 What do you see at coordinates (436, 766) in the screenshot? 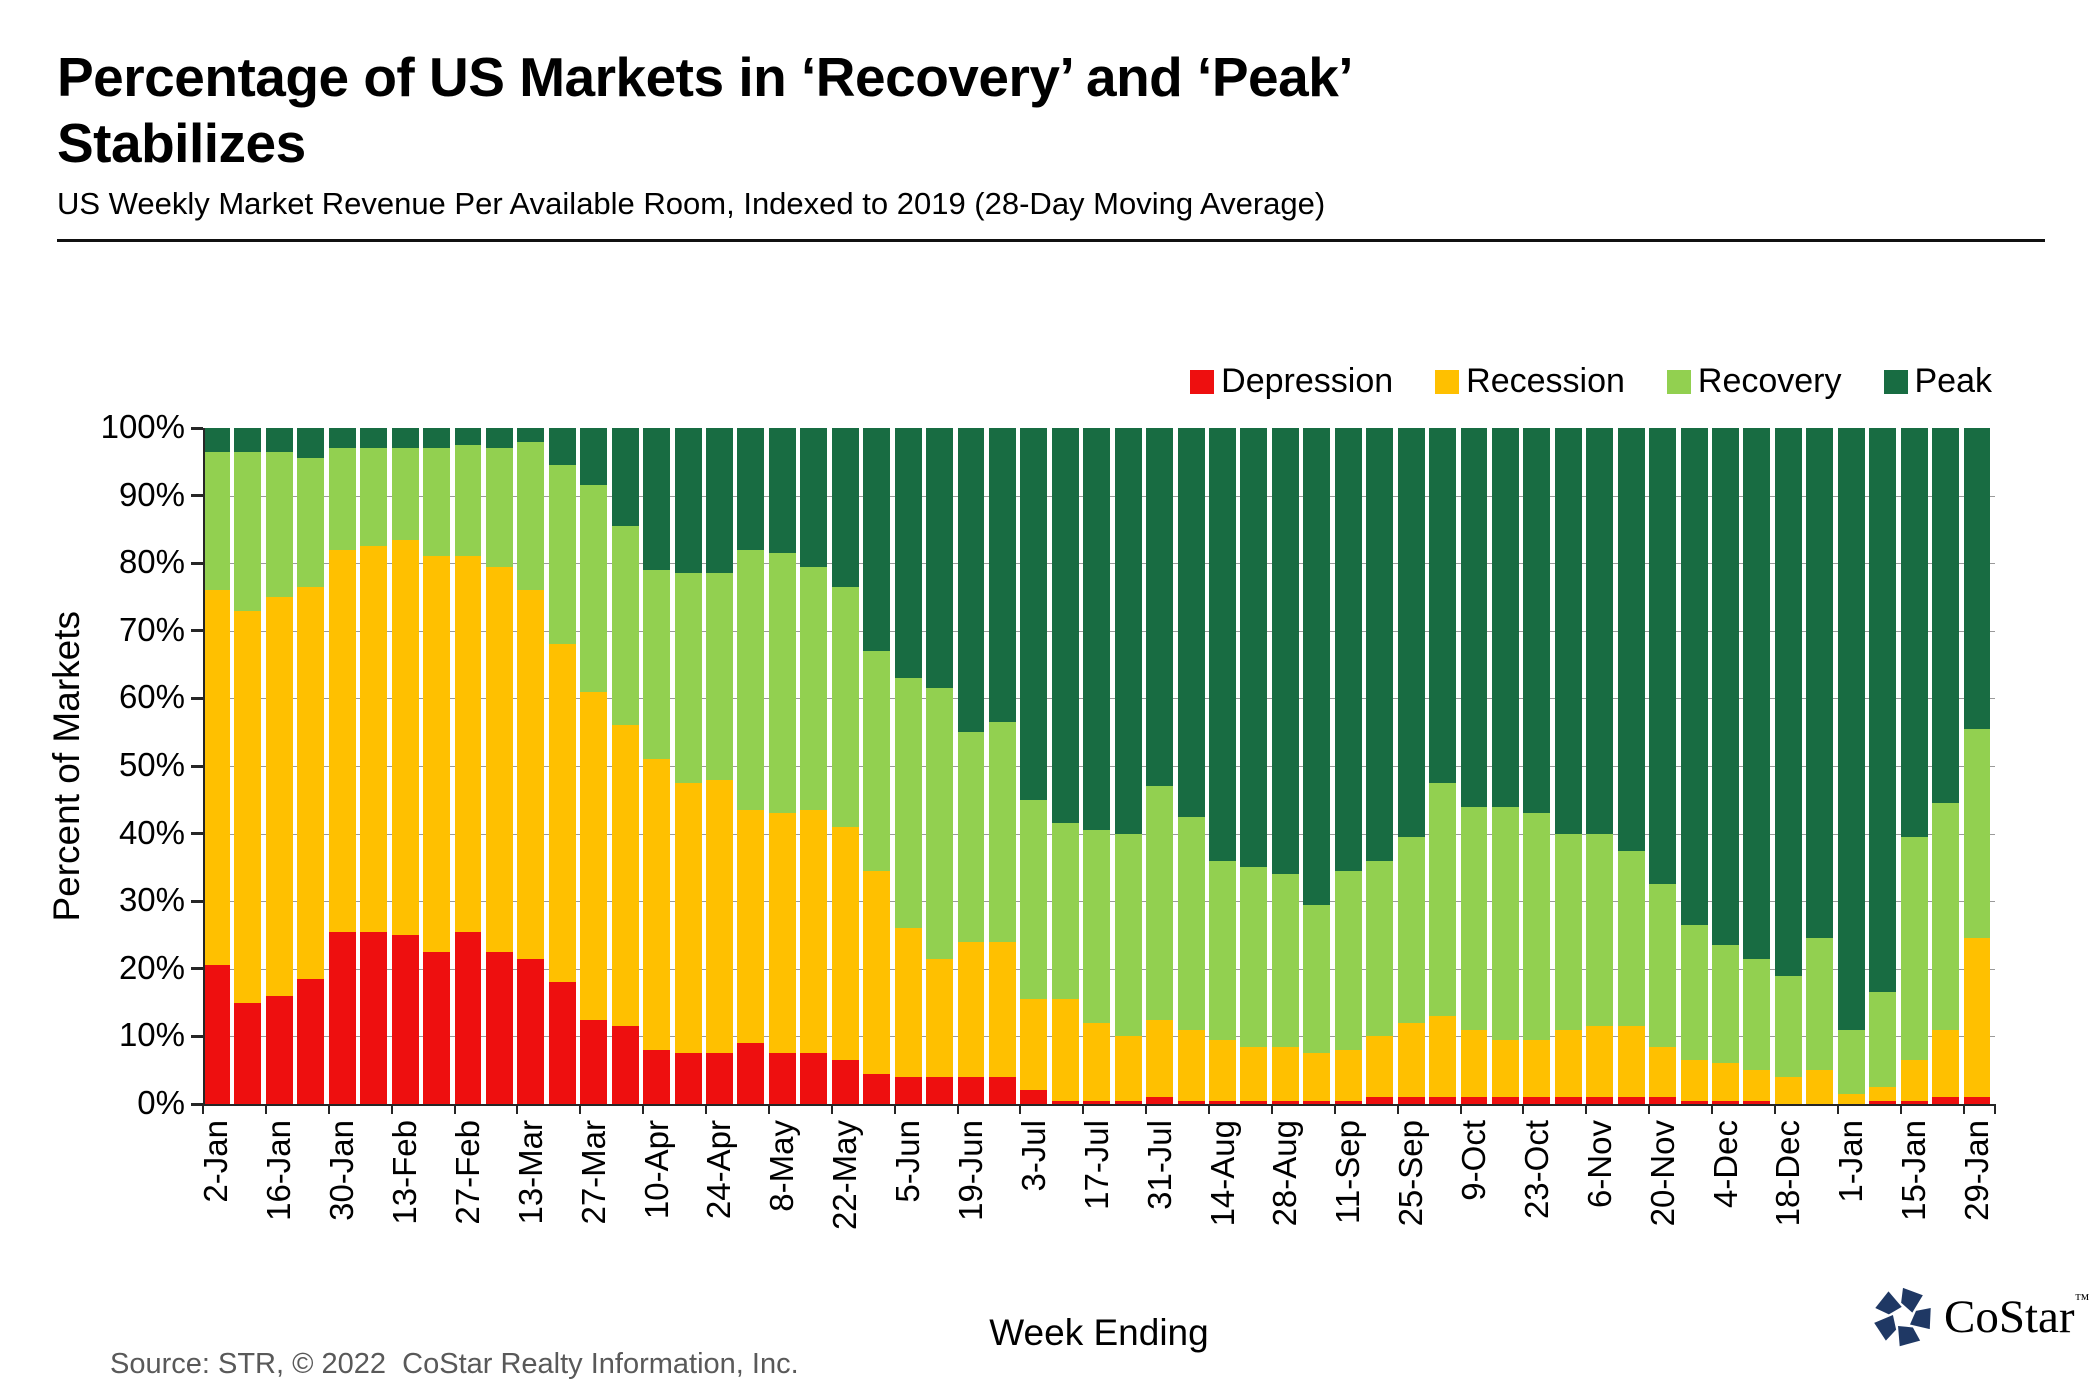
I see `bar-20-Feb` at bounding box center [436, 766].